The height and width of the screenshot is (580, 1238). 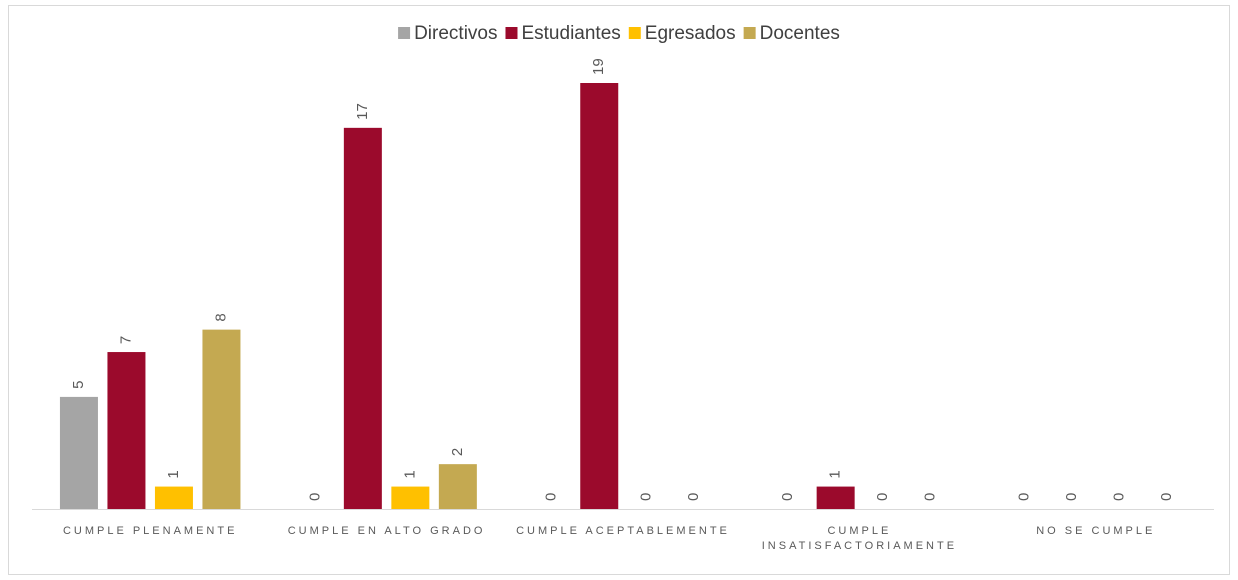 What do you see at coordinates (457, 452) in the screenshot?
I see `data-label: 2` at bounding box center [457, 452].